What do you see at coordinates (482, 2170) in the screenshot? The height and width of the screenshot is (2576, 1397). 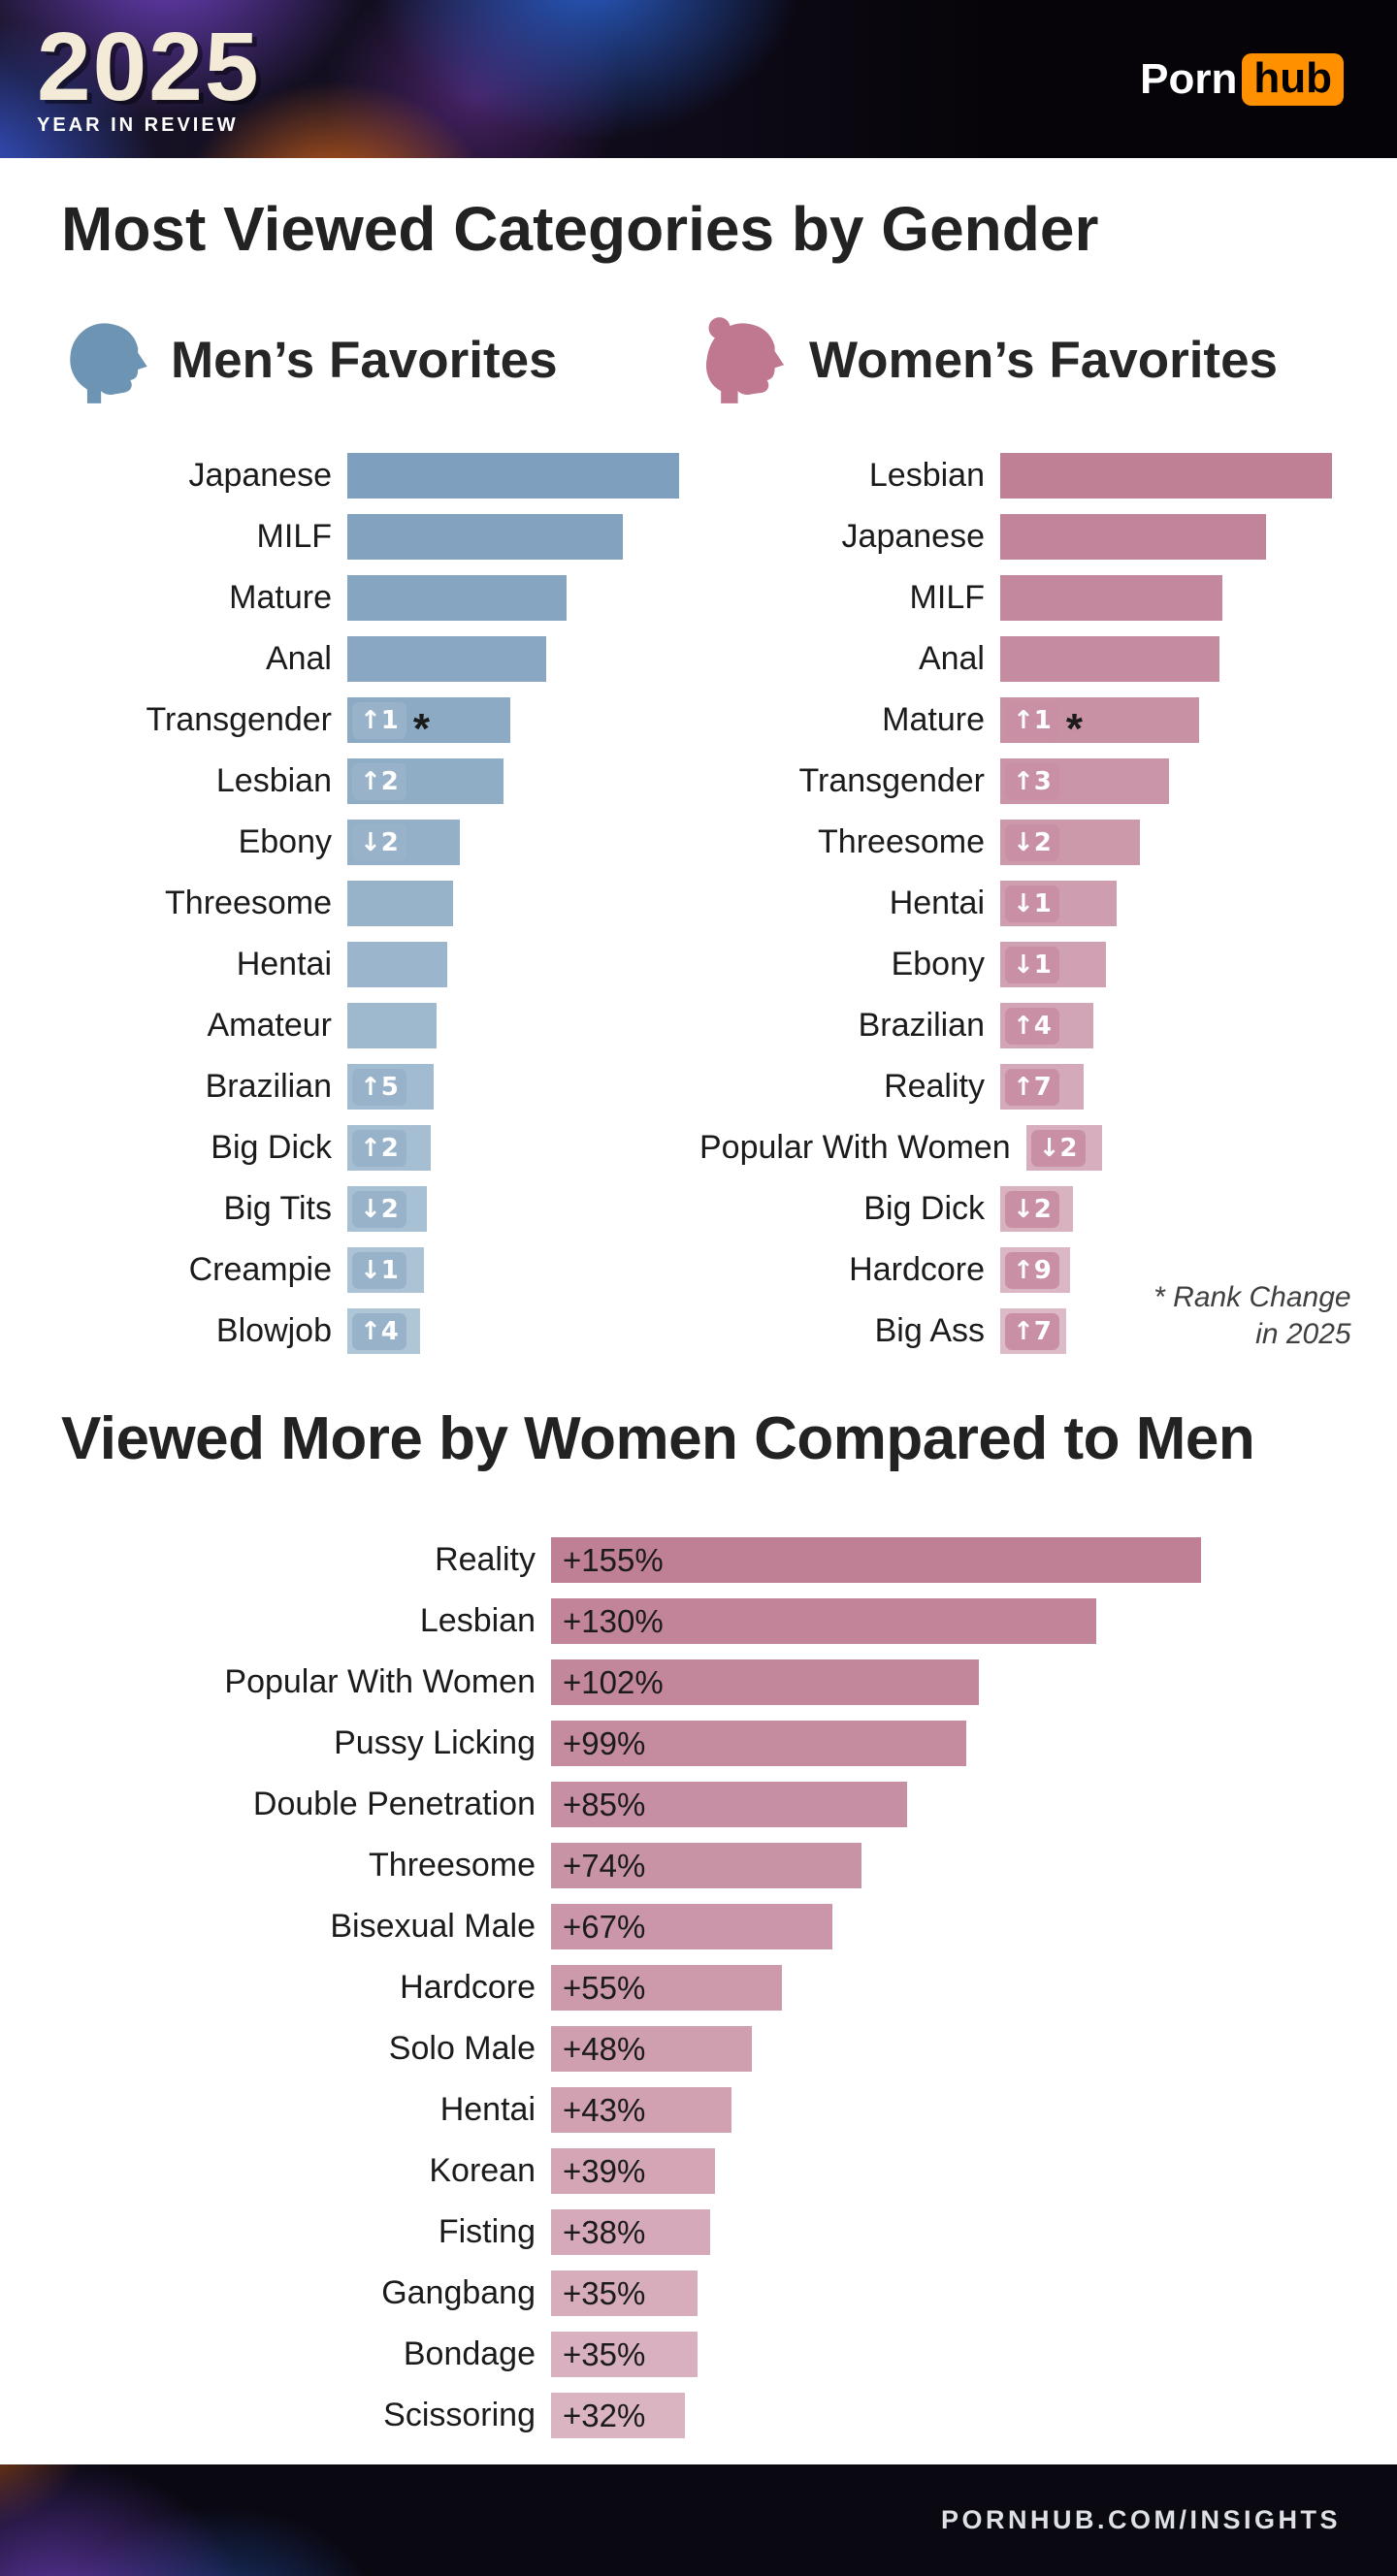 I see `category-label: Korean` at bounding box center [482, 2170].